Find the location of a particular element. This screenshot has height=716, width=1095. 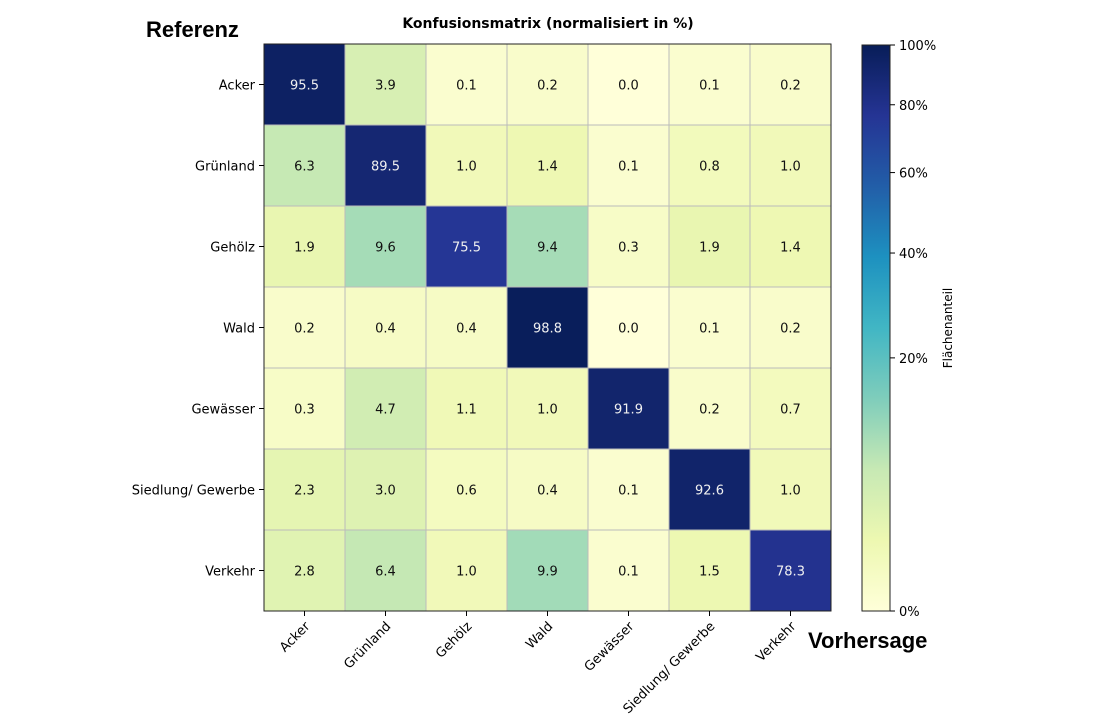

cell-value-label: 75.5 is located at coordinates (466, 248).